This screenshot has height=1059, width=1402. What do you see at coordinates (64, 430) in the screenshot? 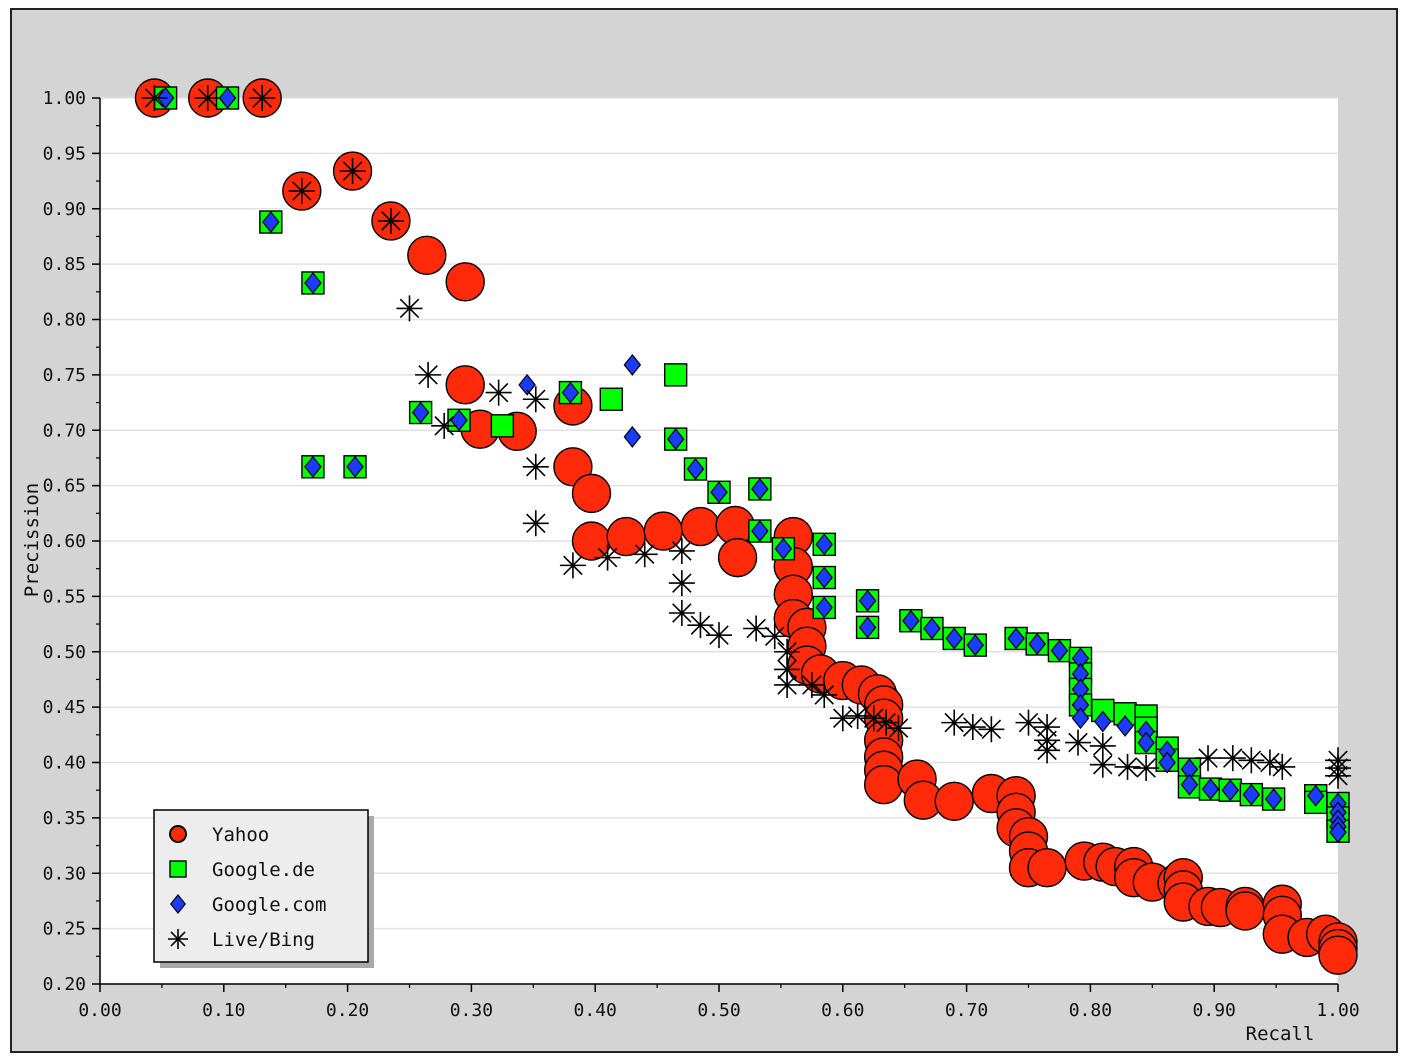
I see `y-tick-label: 0.70` at bounding box center [64, 430].